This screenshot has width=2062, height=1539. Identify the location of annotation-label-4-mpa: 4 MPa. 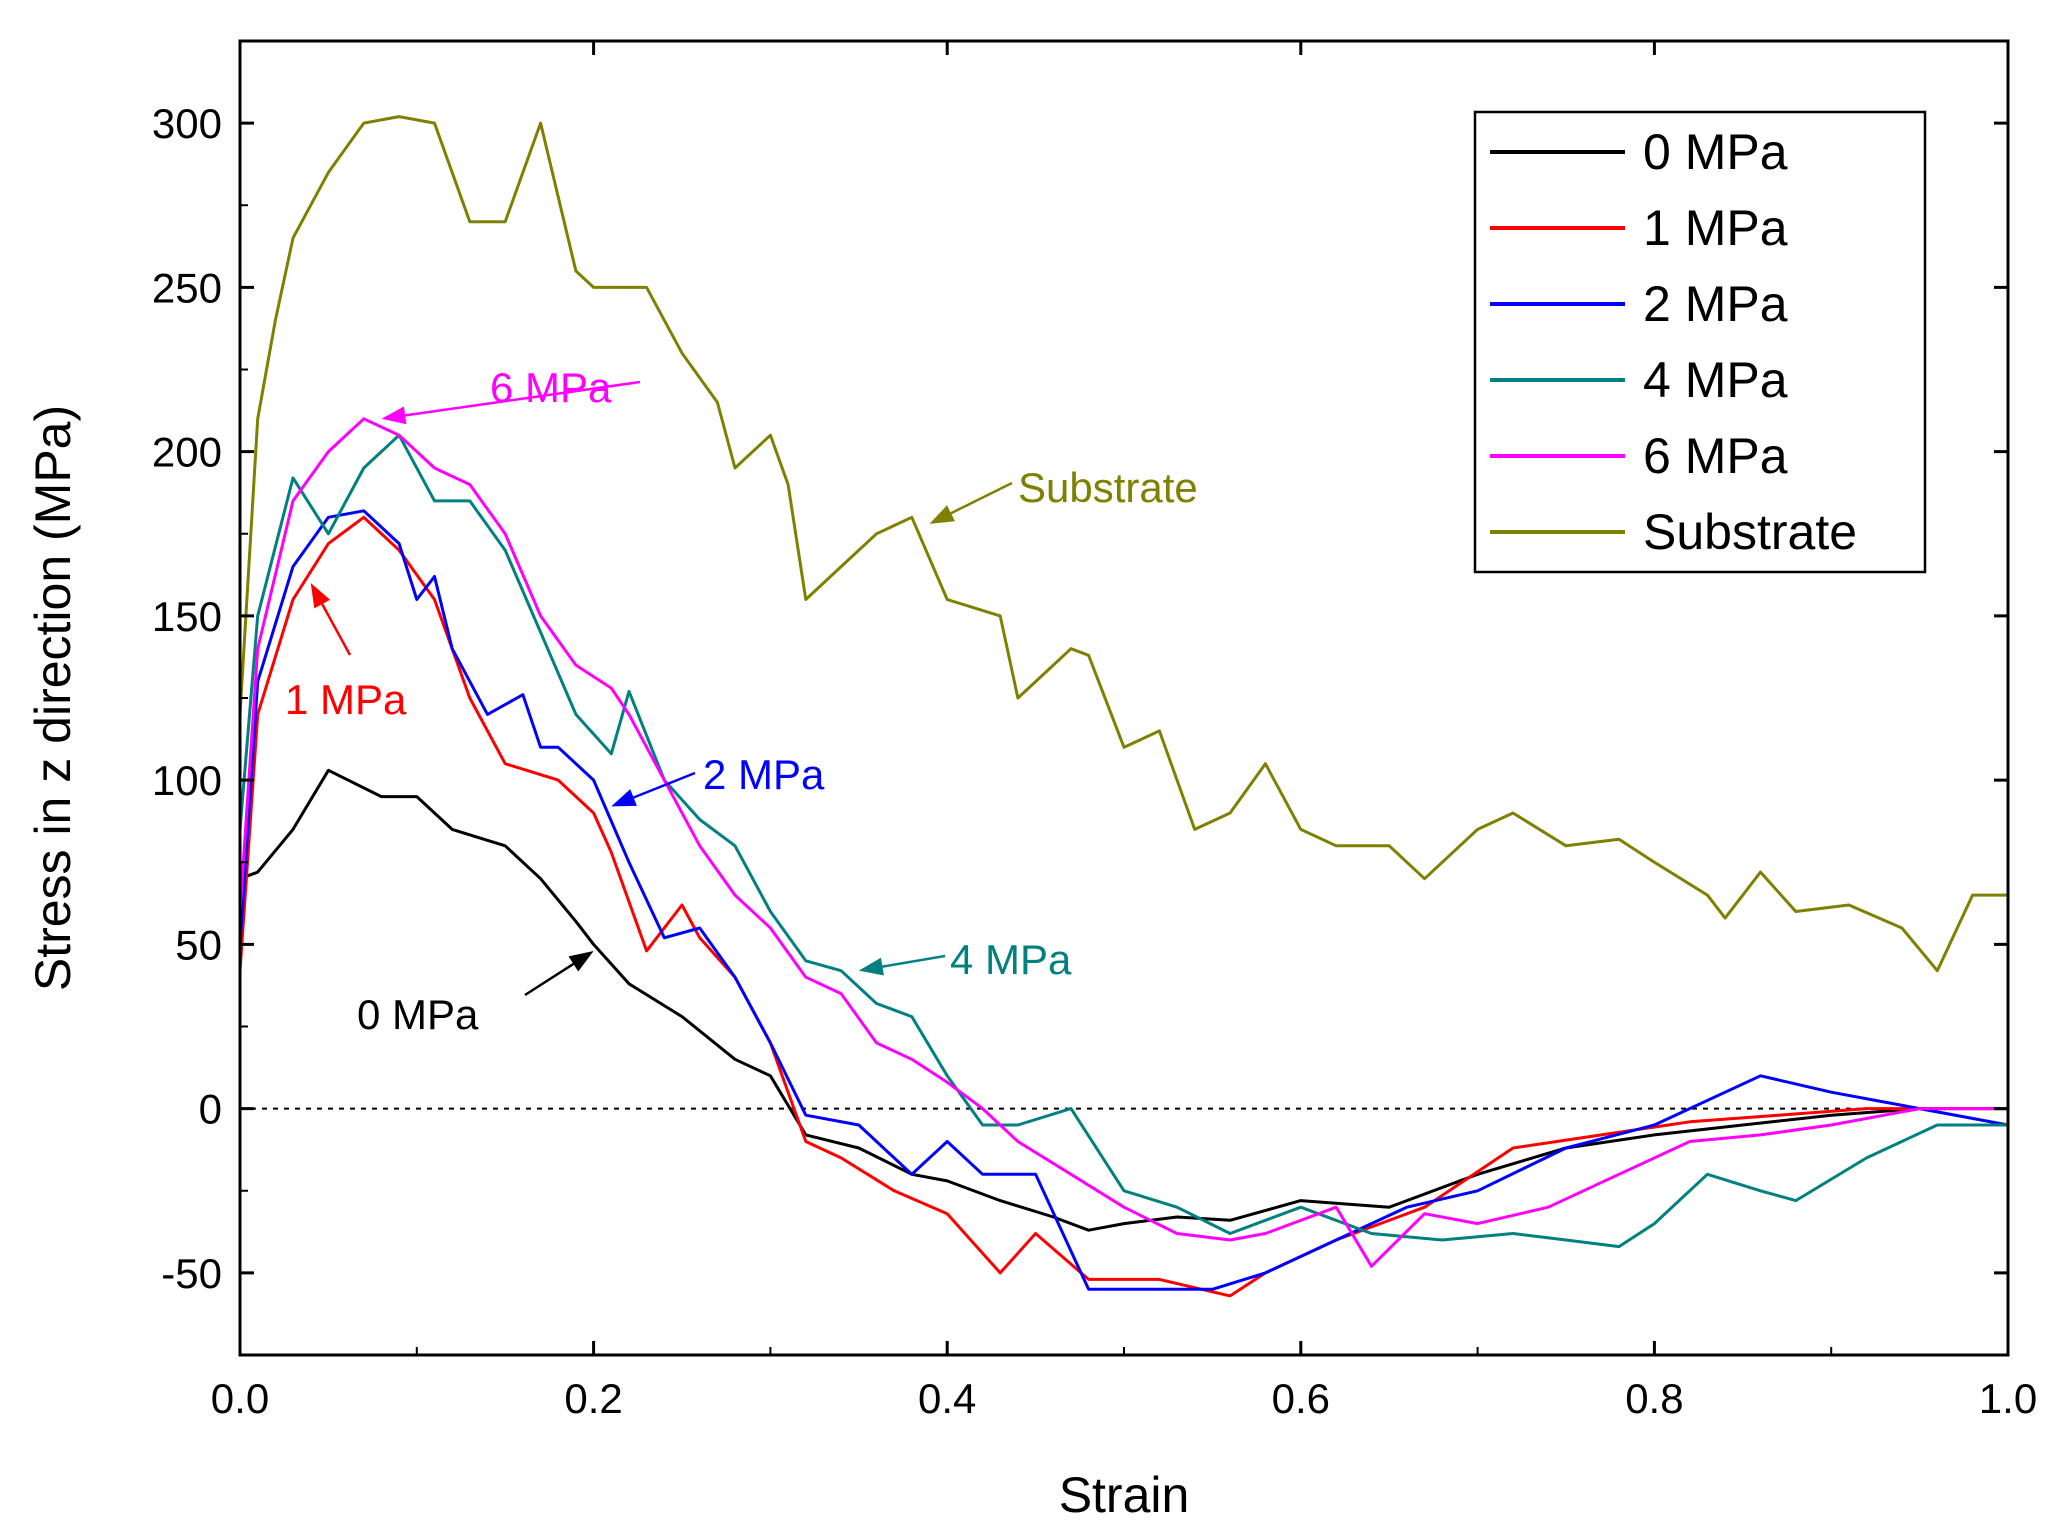
(1011, 959).